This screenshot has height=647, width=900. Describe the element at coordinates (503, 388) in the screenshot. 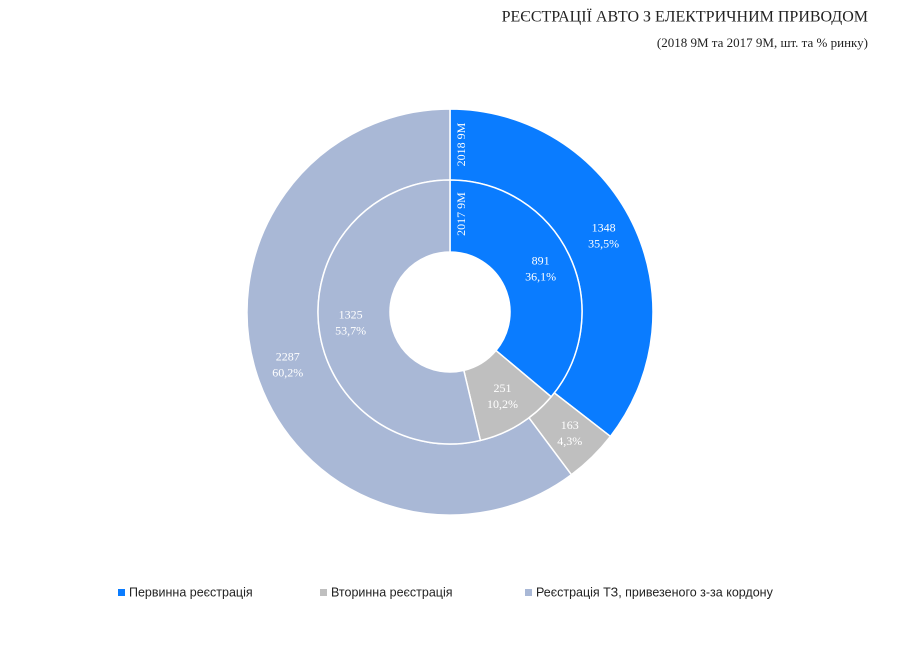

I see `data-label: 251` at that location.